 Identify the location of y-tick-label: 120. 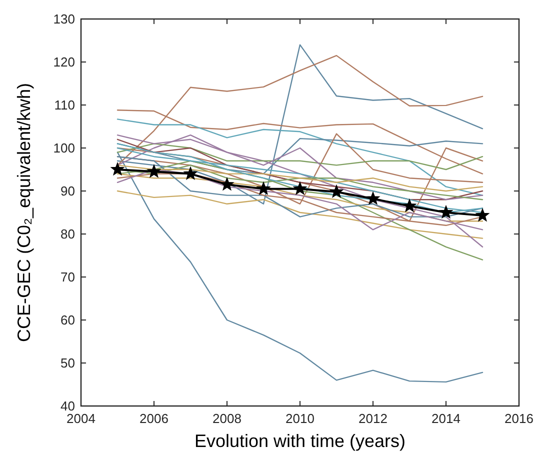
(64, 62).